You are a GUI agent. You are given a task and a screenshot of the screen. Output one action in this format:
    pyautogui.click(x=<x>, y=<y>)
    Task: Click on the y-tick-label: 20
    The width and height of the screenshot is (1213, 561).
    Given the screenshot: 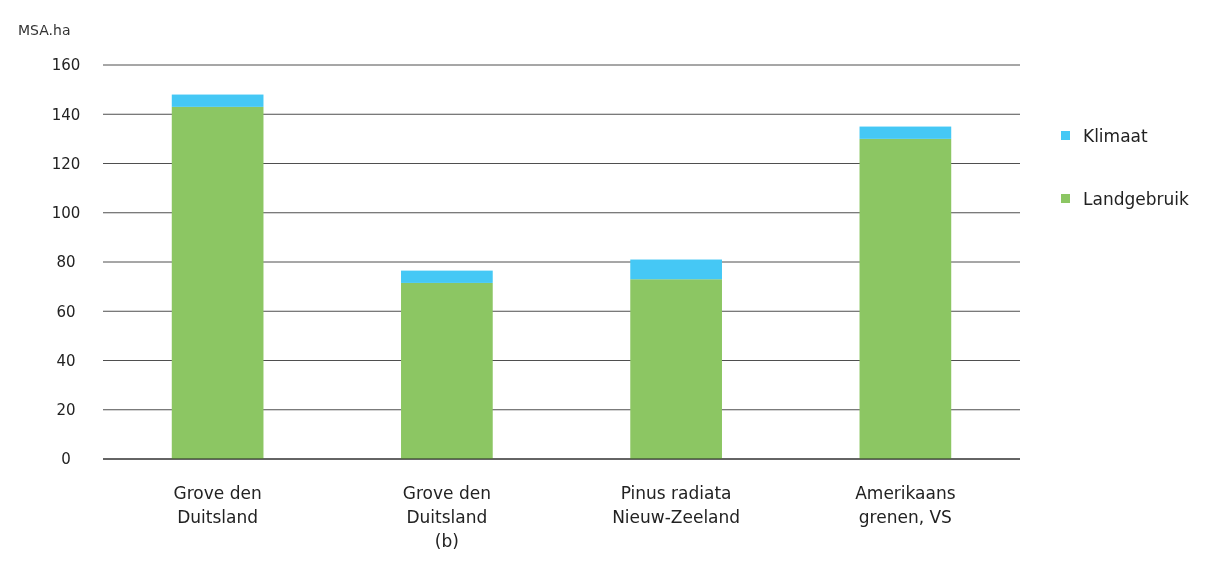 What is the action you would take?
    pyautogui.click(x=66, y=410)
    